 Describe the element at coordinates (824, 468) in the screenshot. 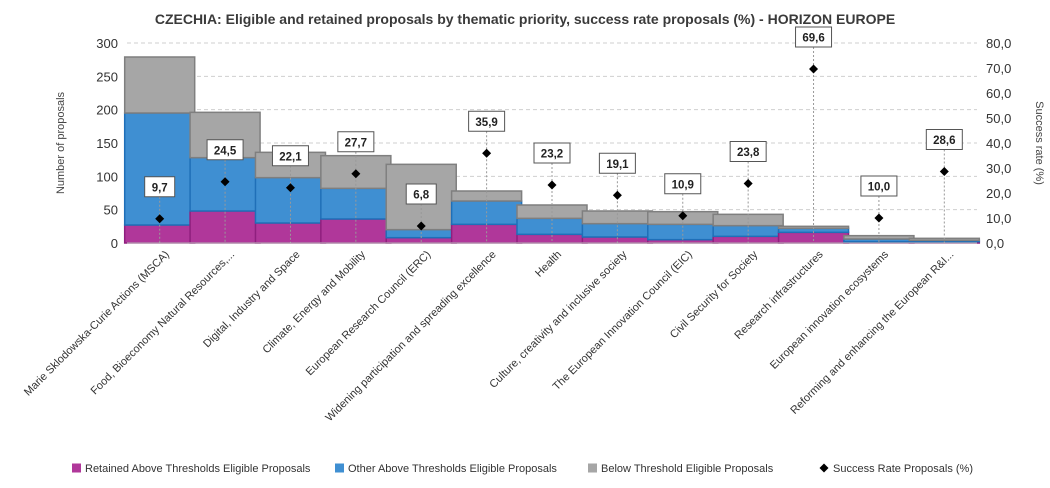

I see `legend-swatch-rate` at that location.